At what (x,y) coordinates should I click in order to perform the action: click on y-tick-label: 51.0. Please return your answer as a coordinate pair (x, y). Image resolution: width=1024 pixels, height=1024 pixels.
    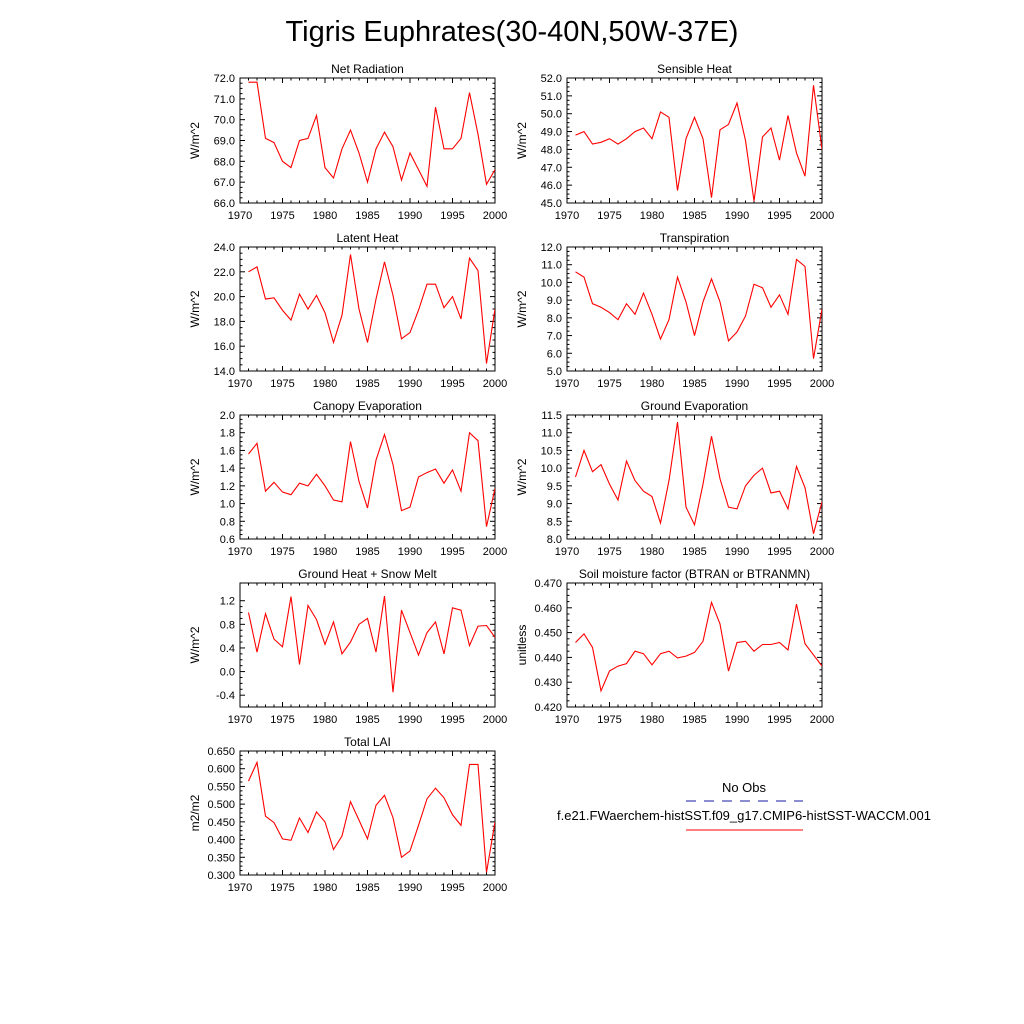
    Looking at the image, I should click on (551, 97).